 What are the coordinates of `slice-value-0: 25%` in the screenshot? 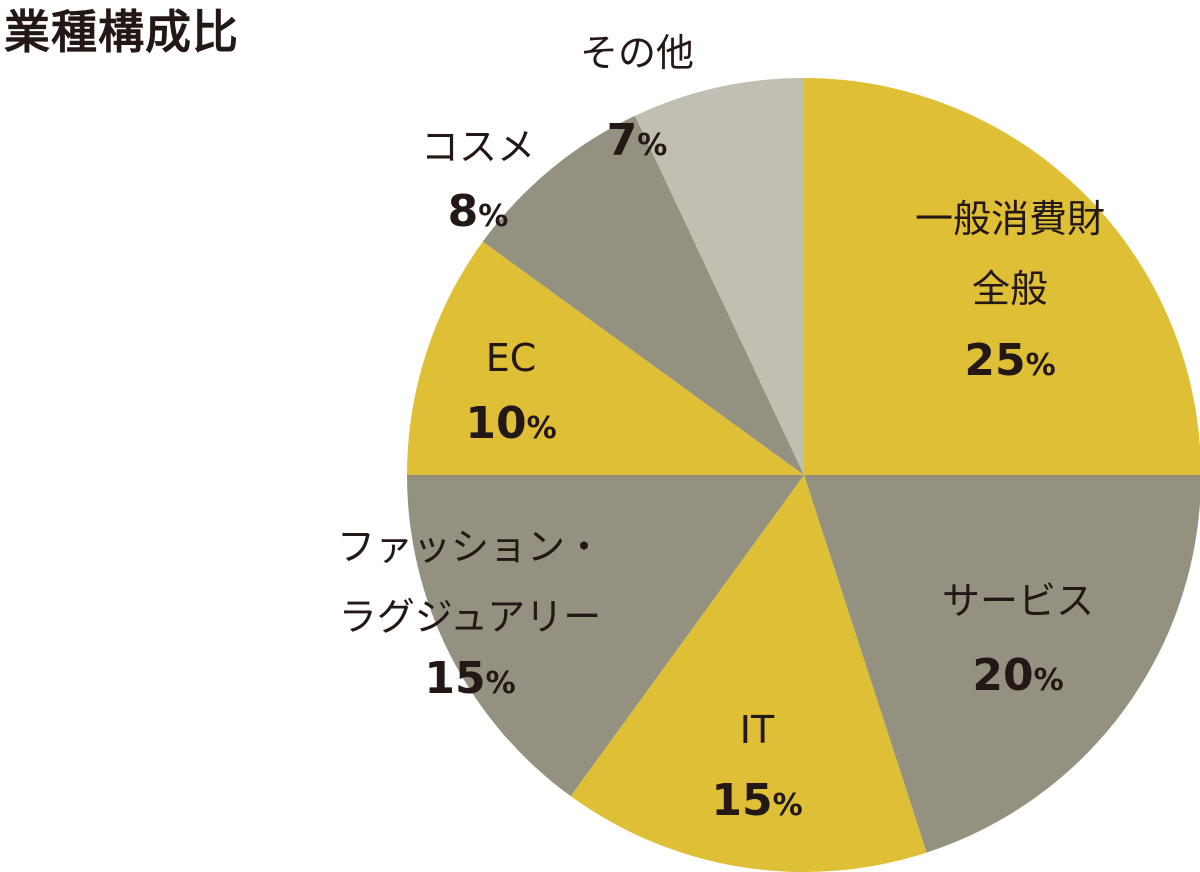 It's located at (1009, 360).